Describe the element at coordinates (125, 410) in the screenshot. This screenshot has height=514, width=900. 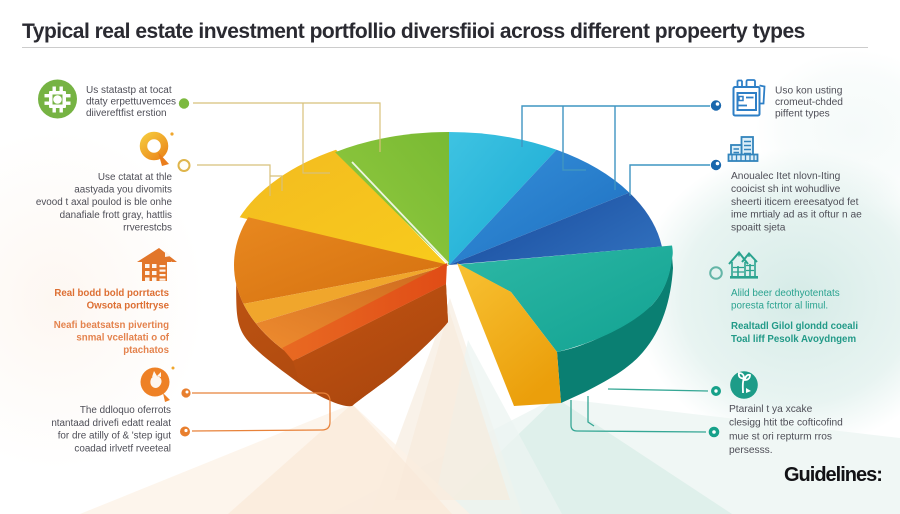
I see `svg-text: The ddloquo oferrots` at that location.